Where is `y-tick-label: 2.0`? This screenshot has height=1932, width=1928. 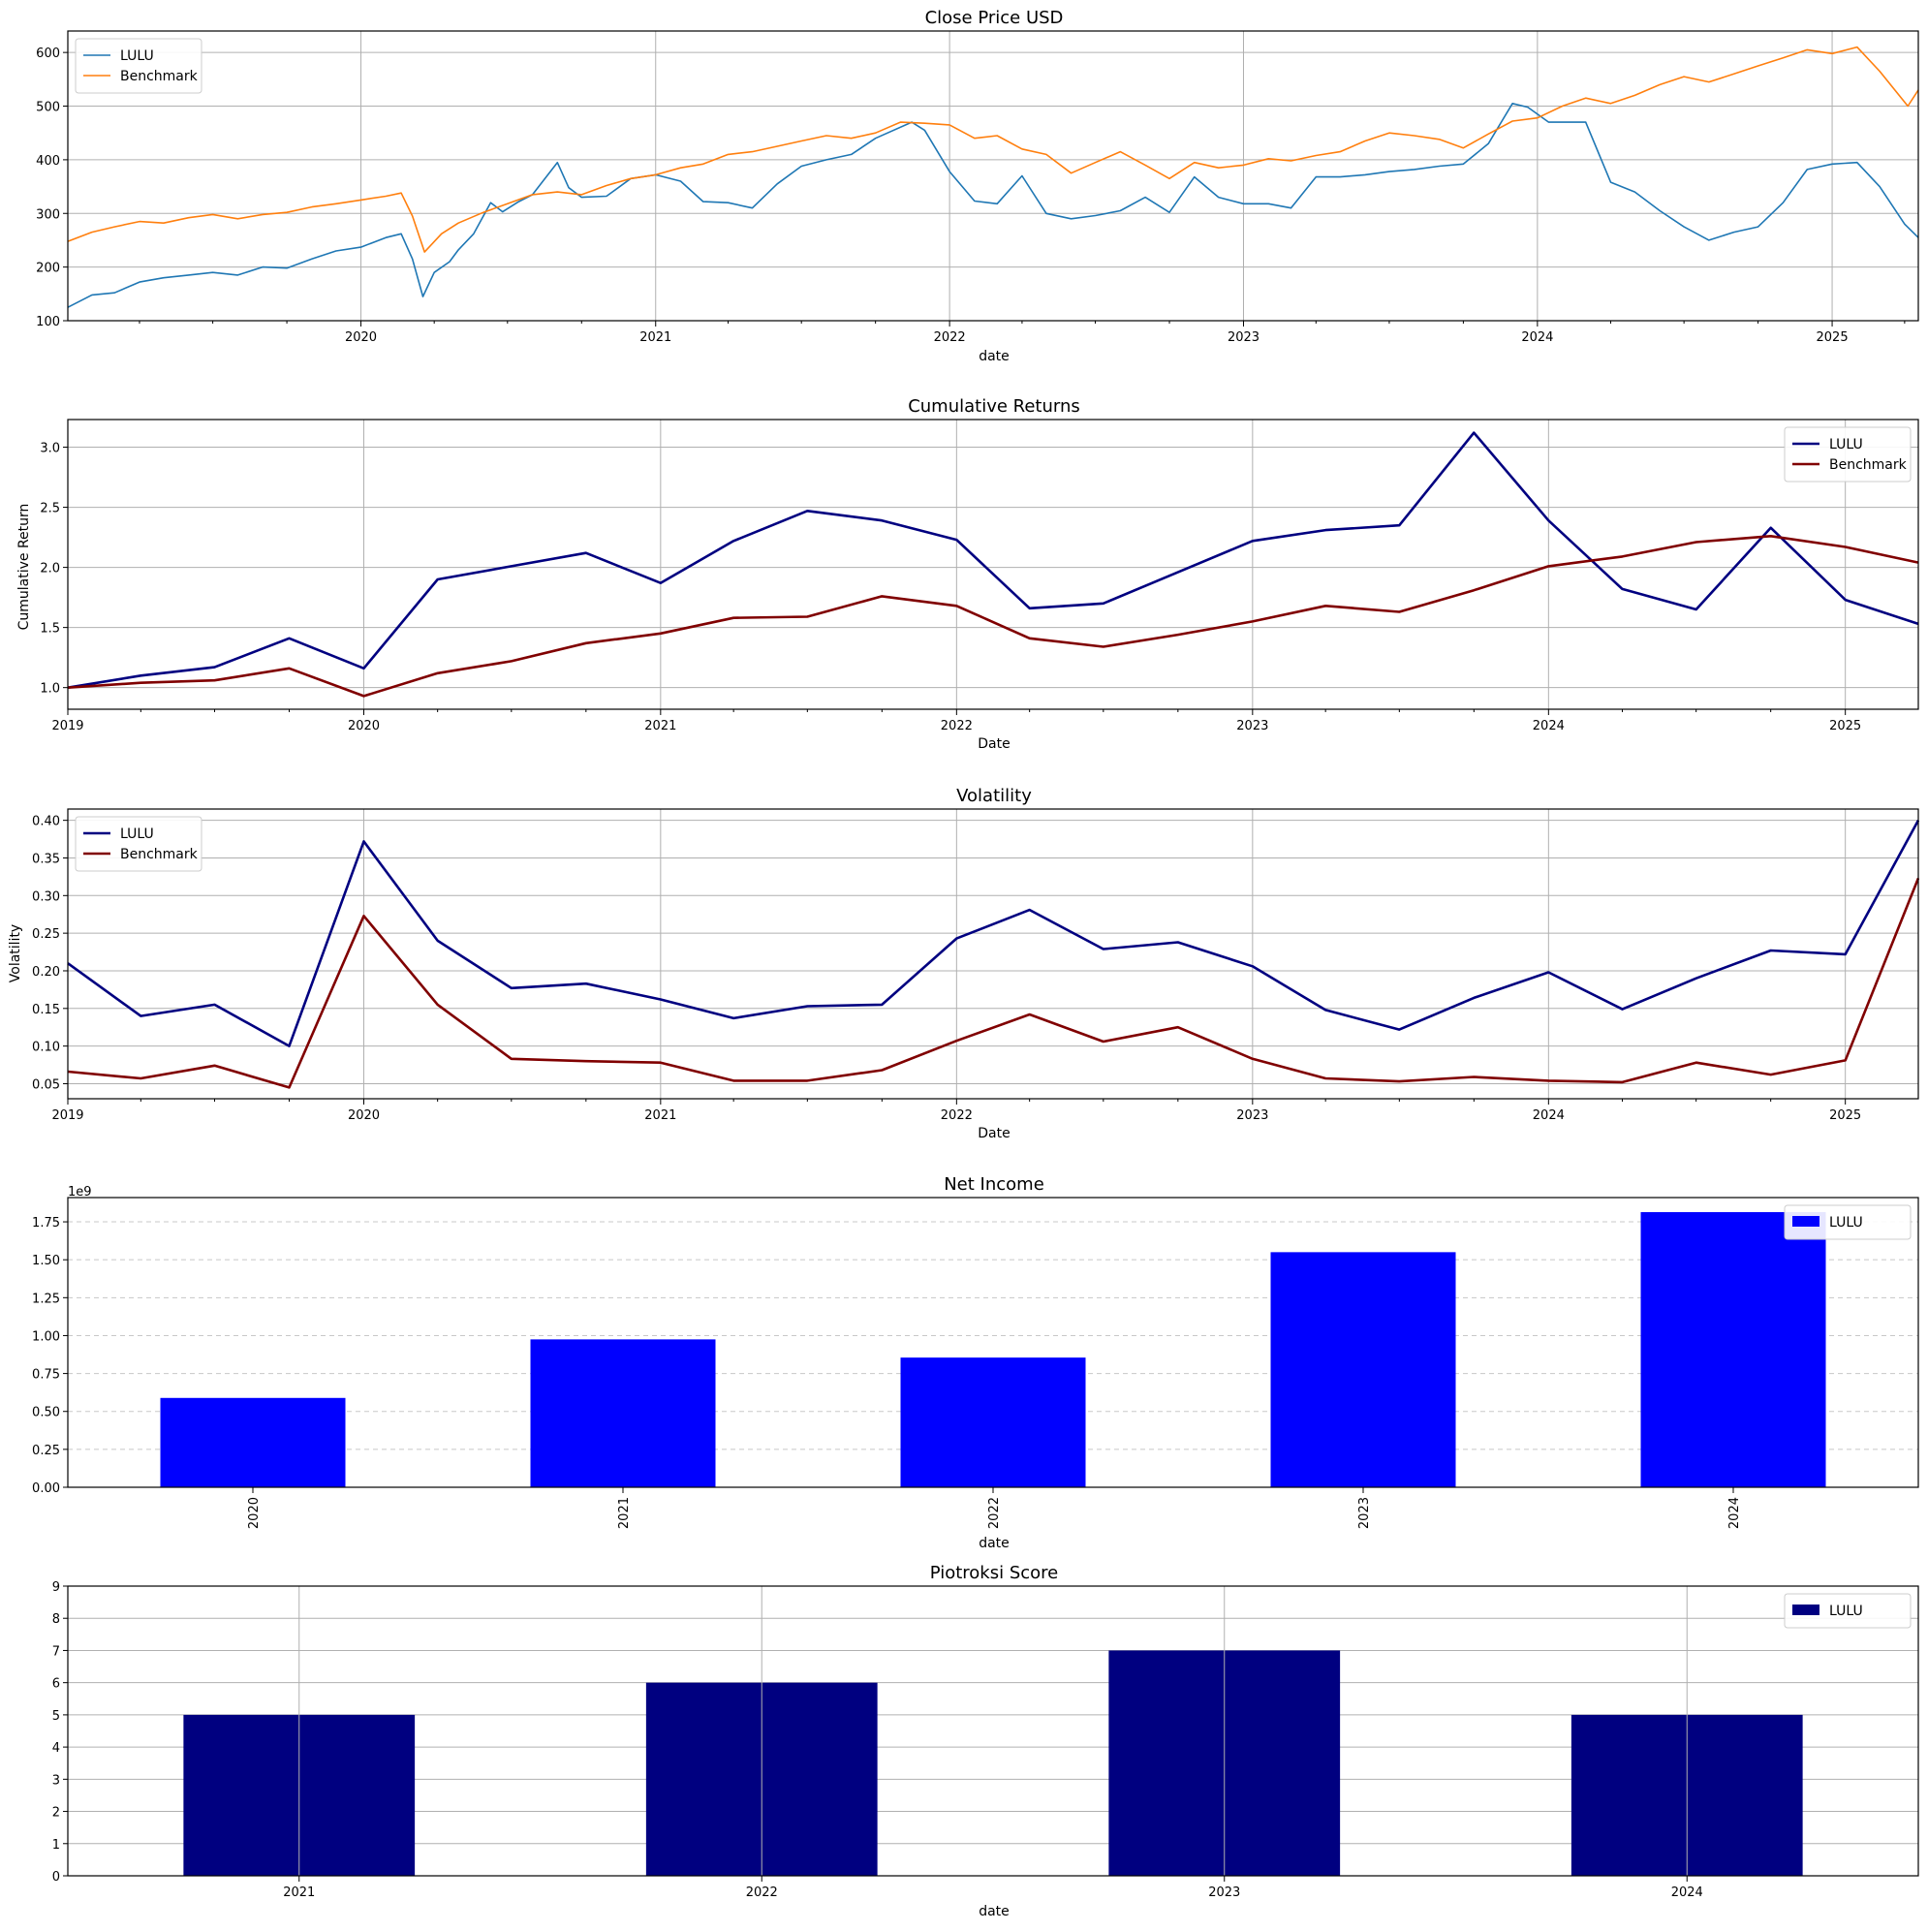 y-tick-label: 2.0 is located at coordinates (50, 569).